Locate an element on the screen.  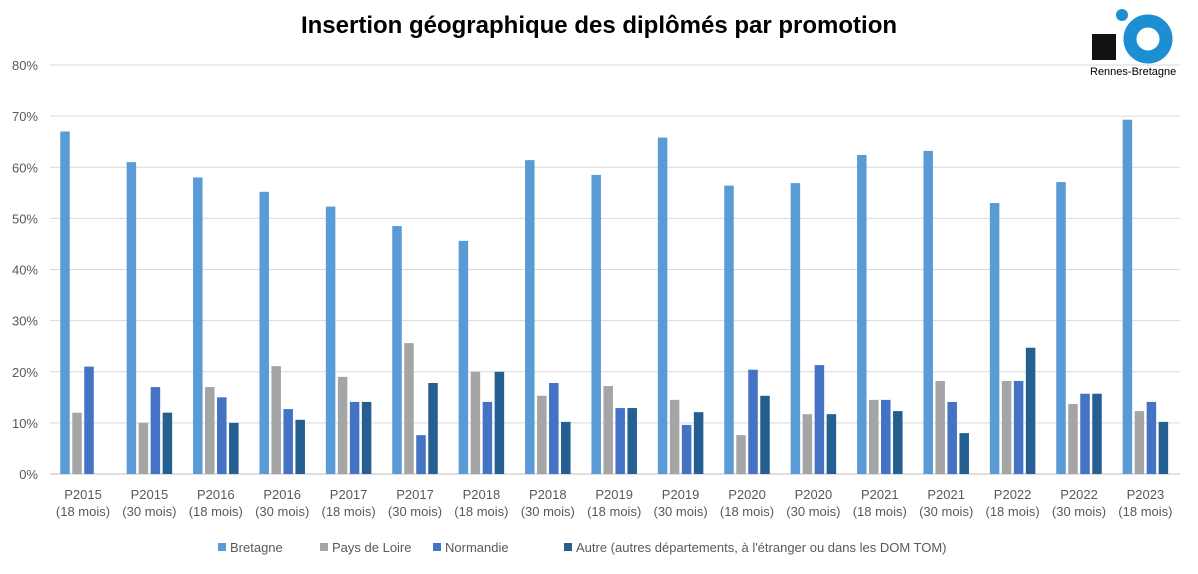
y-tick-label: 20% is located at coordinates (25, 372).